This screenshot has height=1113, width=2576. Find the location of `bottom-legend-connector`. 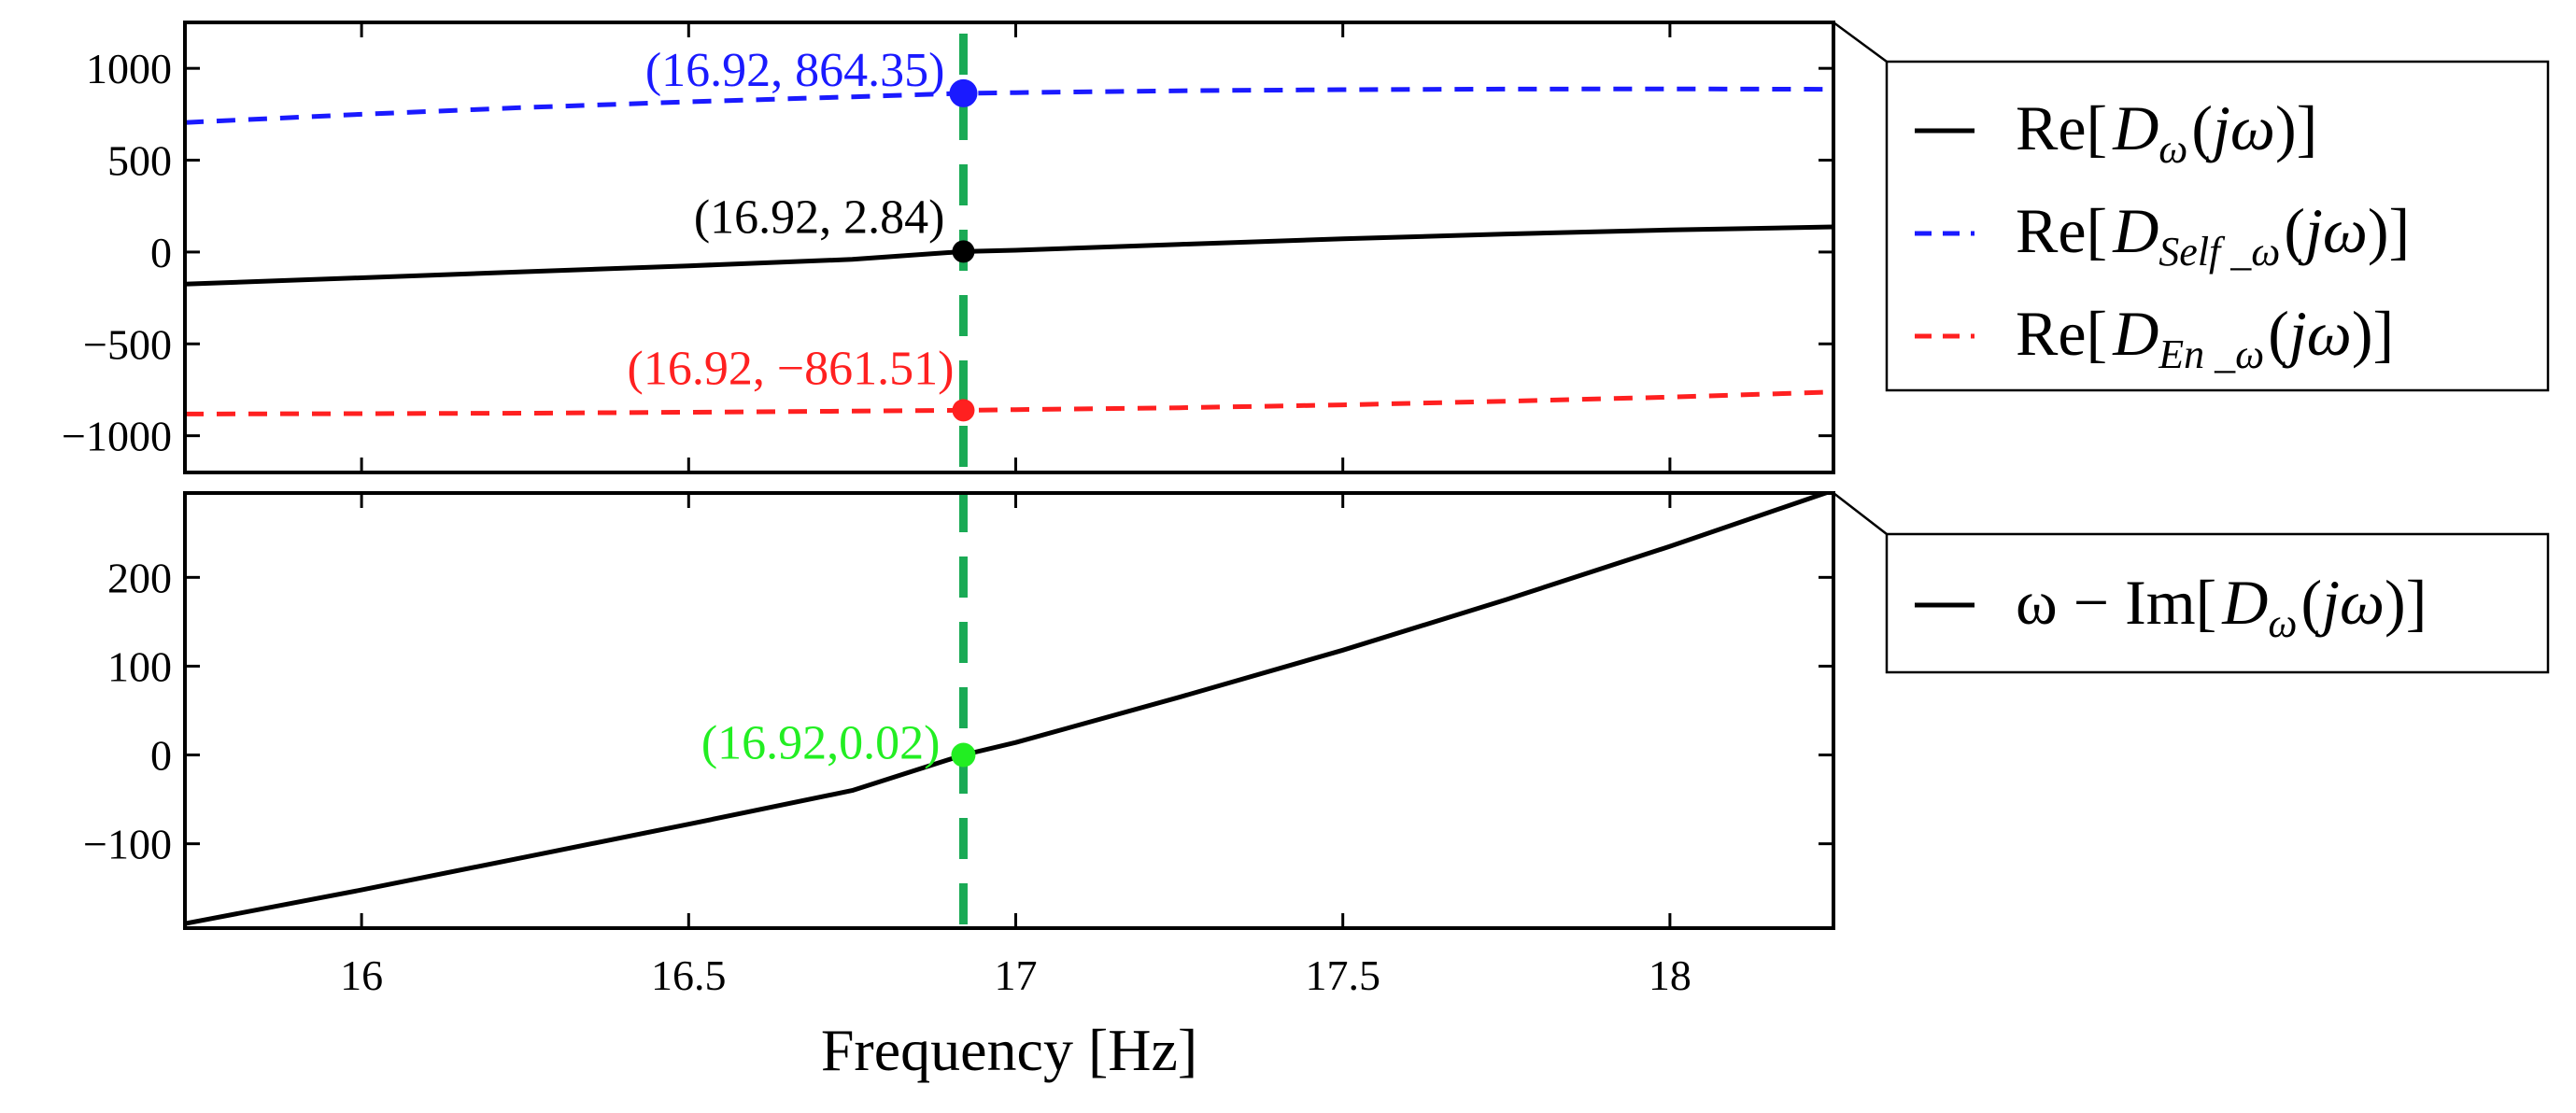

bottom-legend-connector is located at coordinates (1860, 513).